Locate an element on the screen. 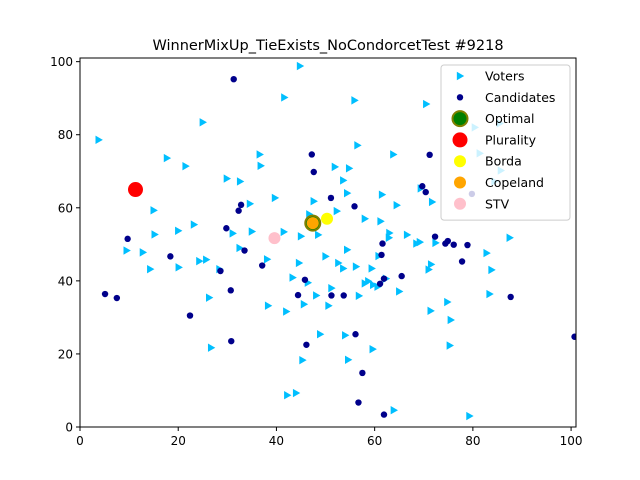 The width and height of the screenshot is (640, 480). x-tick-label: 100 is located at coordinates (571, 441).